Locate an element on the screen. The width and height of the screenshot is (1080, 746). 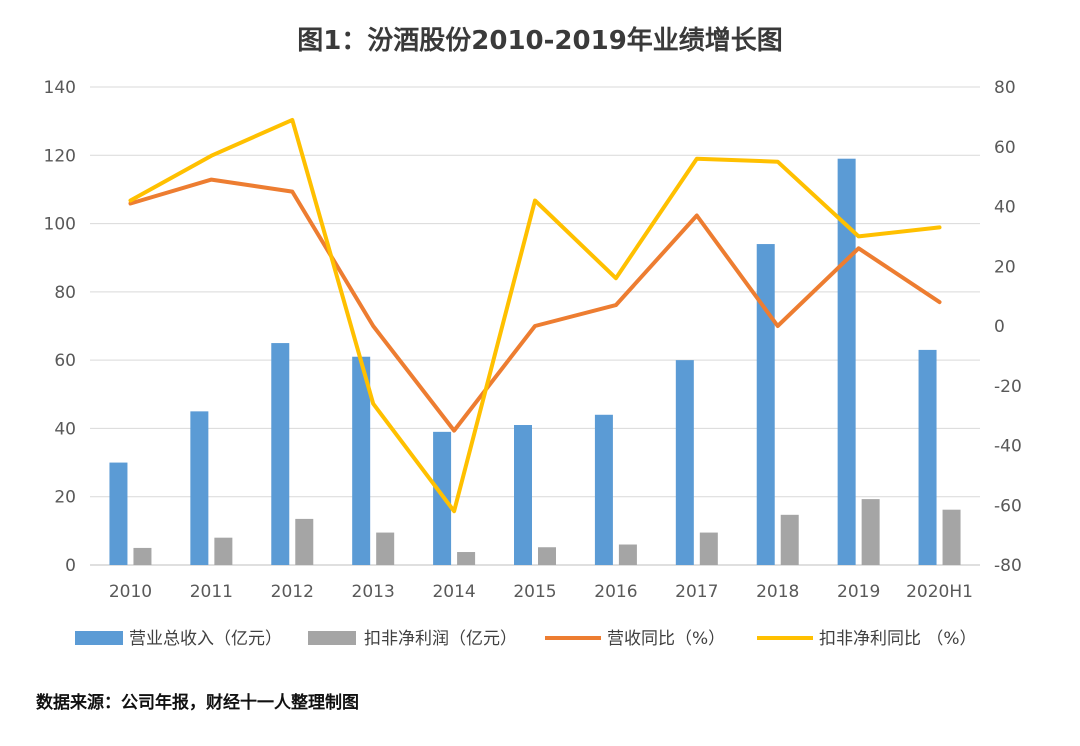
chart-title: 图1：汾酒股份2010-2019年业绩增长图 is located at coordinates (540, 41).